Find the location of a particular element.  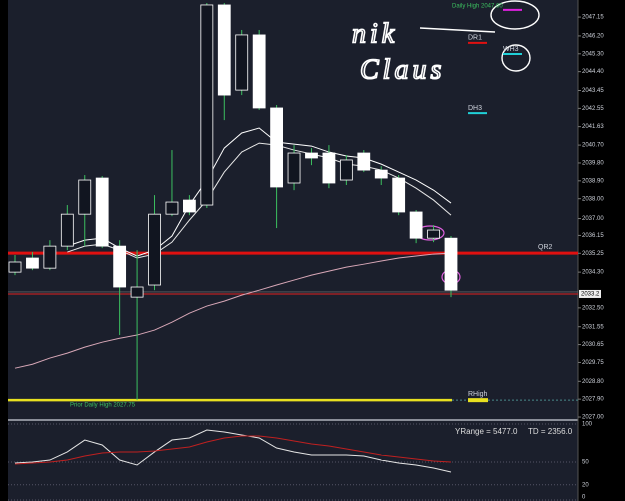

y-tick-label: 2045.30 is located at coordinates (593, 54).